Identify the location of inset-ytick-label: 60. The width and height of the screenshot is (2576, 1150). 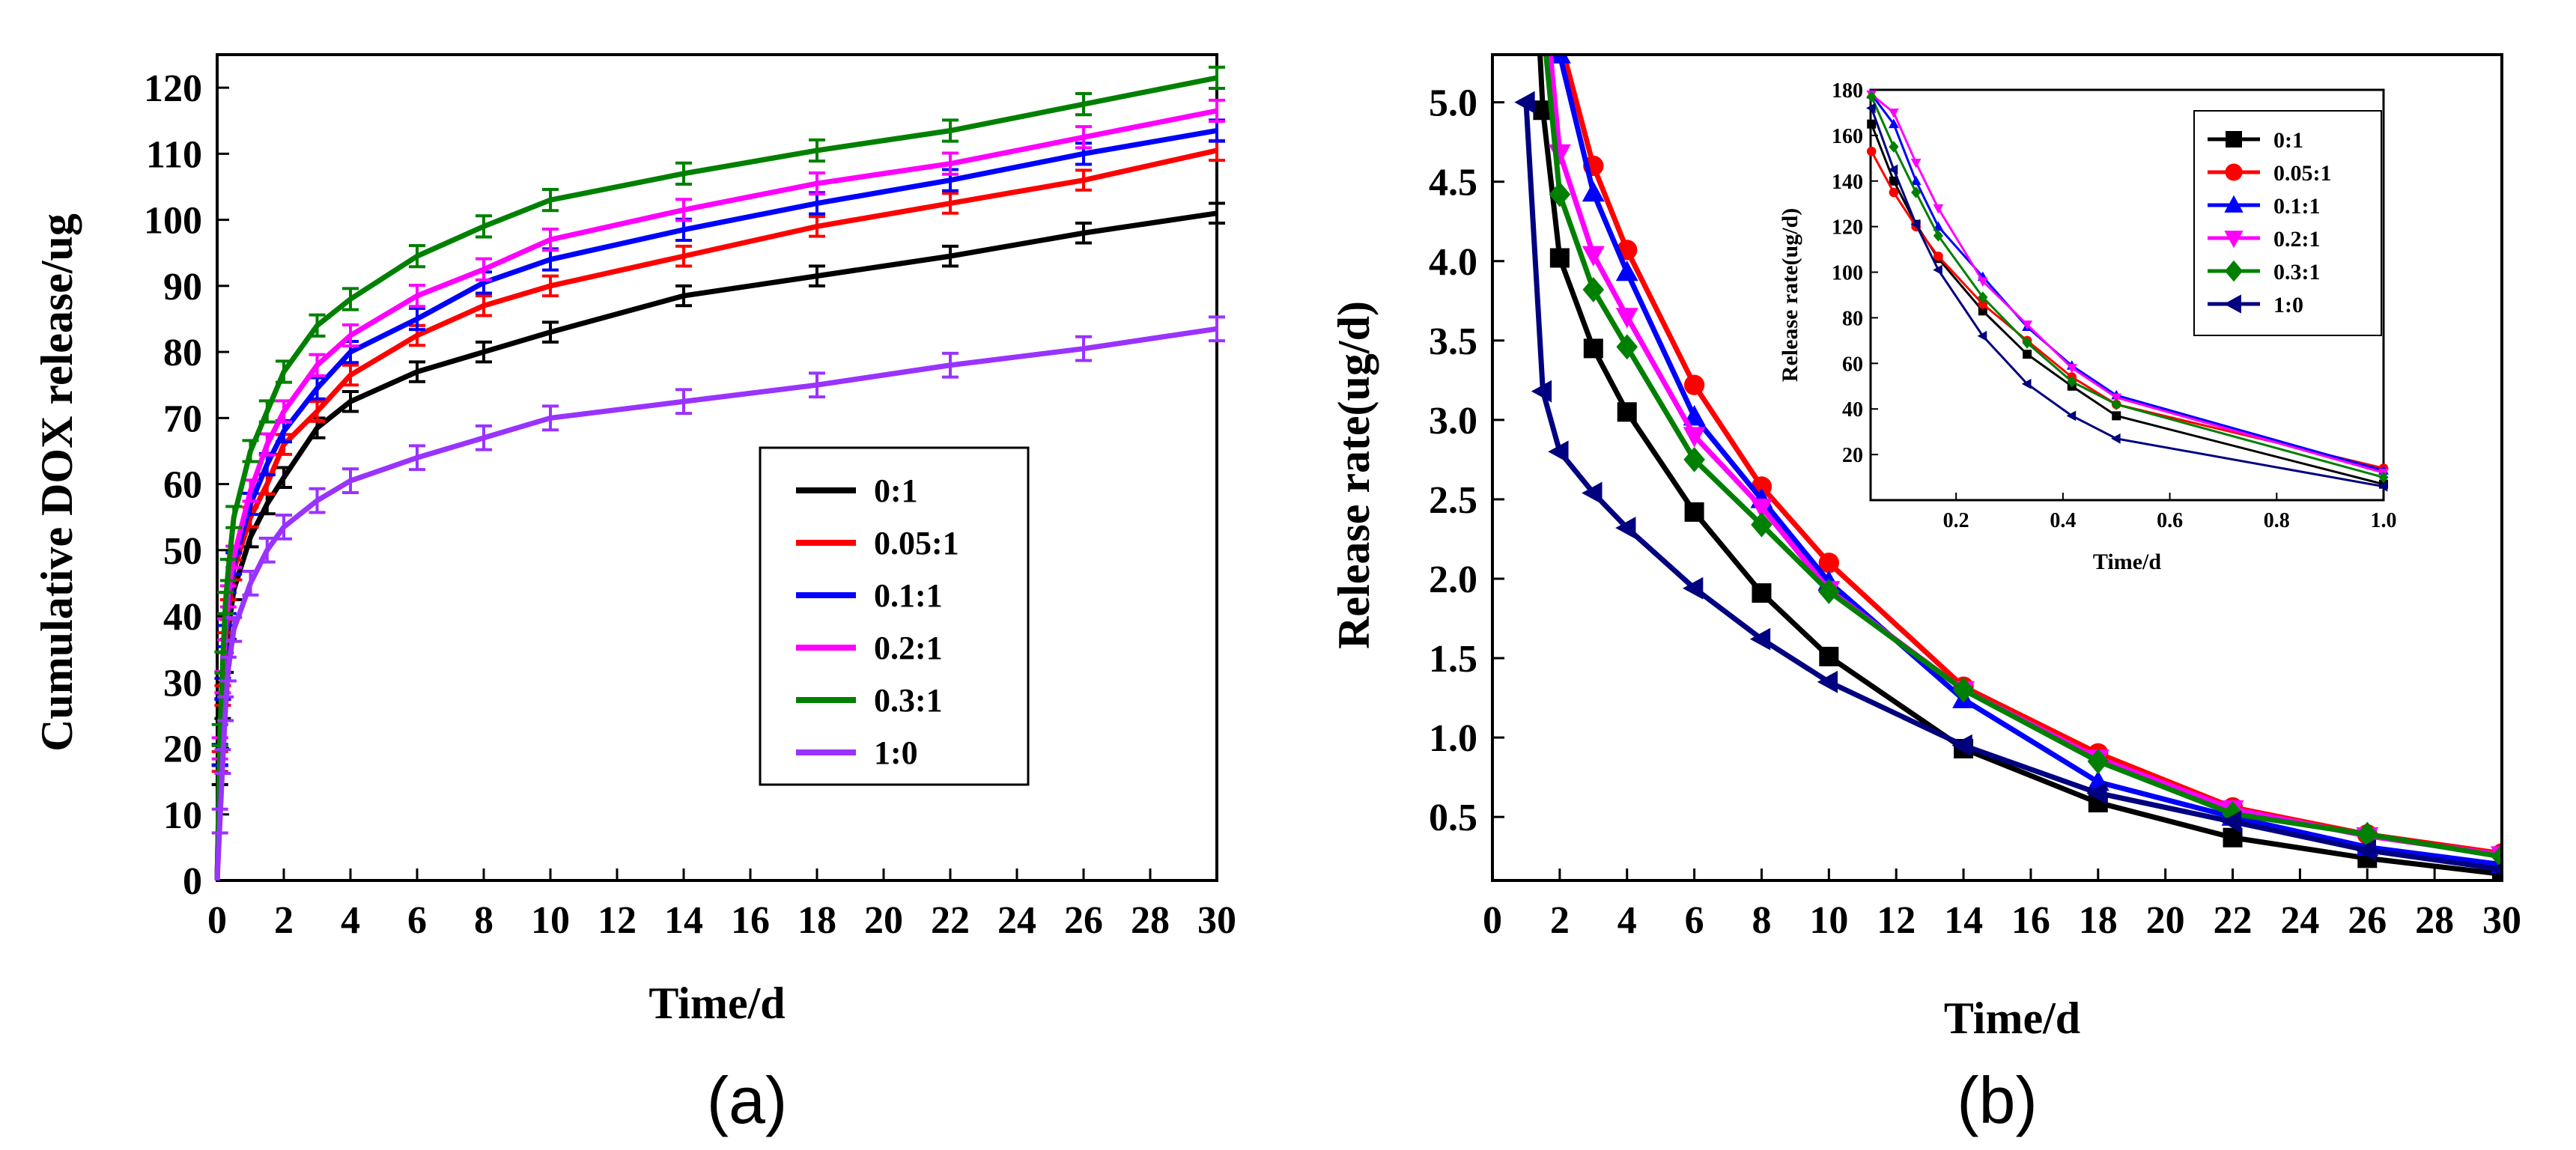
(1852, 364).